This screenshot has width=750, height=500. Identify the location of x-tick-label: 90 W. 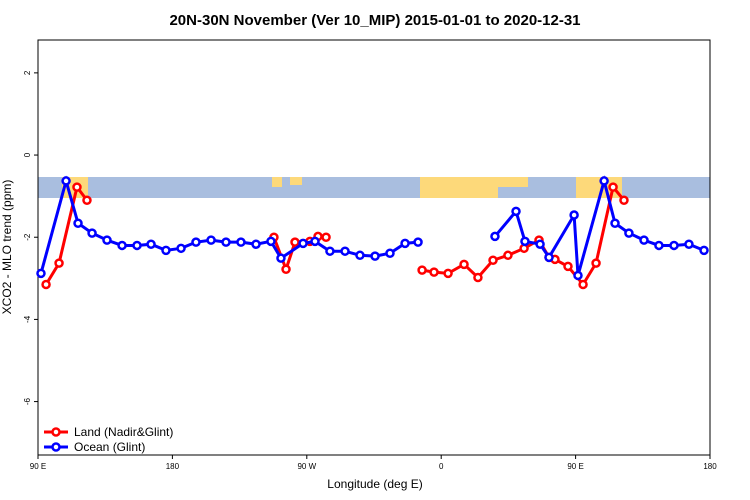
(306, 466).